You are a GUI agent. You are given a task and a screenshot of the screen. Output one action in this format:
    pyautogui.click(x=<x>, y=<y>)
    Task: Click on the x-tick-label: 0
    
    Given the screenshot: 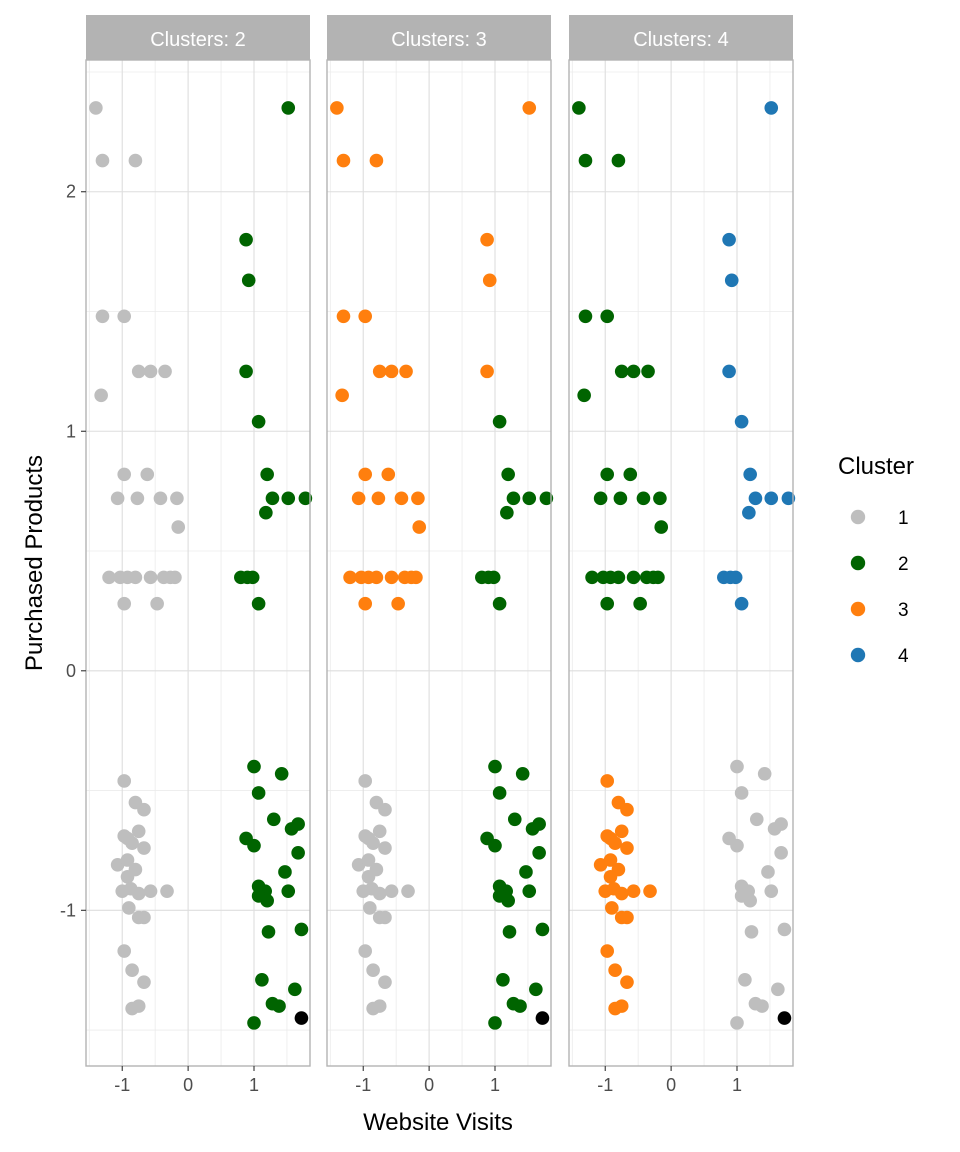 What is the action you would take?
    pyautogui.click(x=188, y=1085)
    